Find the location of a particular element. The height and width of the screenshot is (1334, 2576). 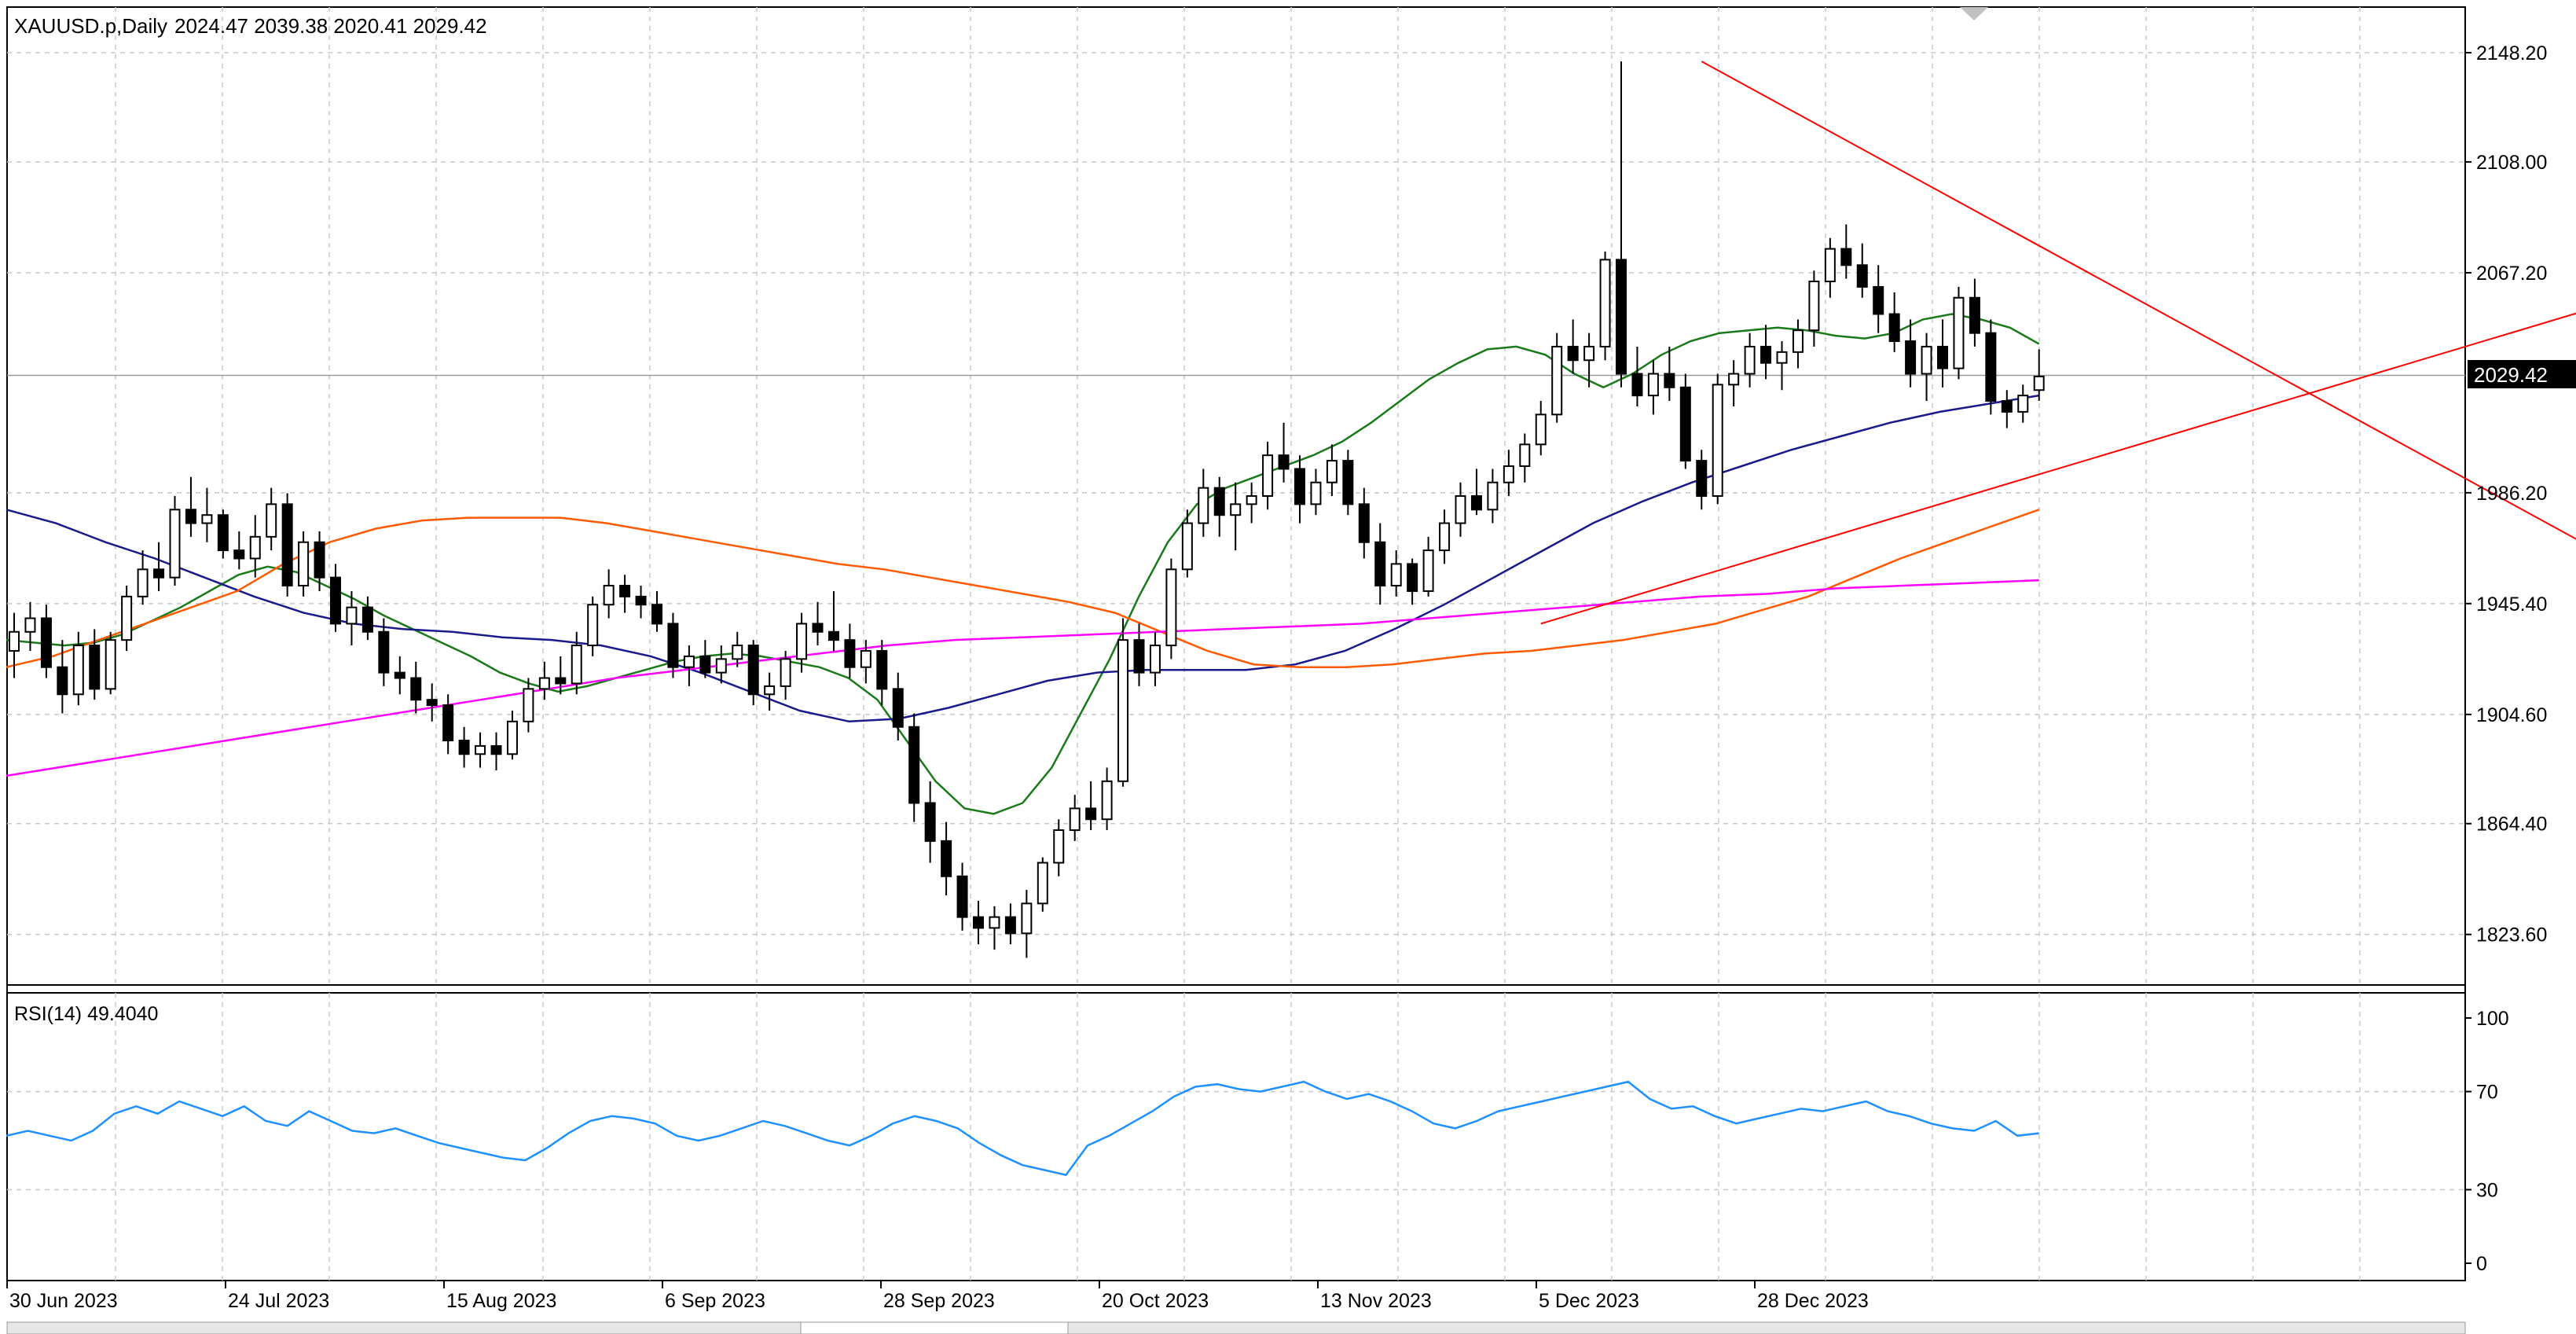

ma-magenta-line is located at coordinates (1023, 678).